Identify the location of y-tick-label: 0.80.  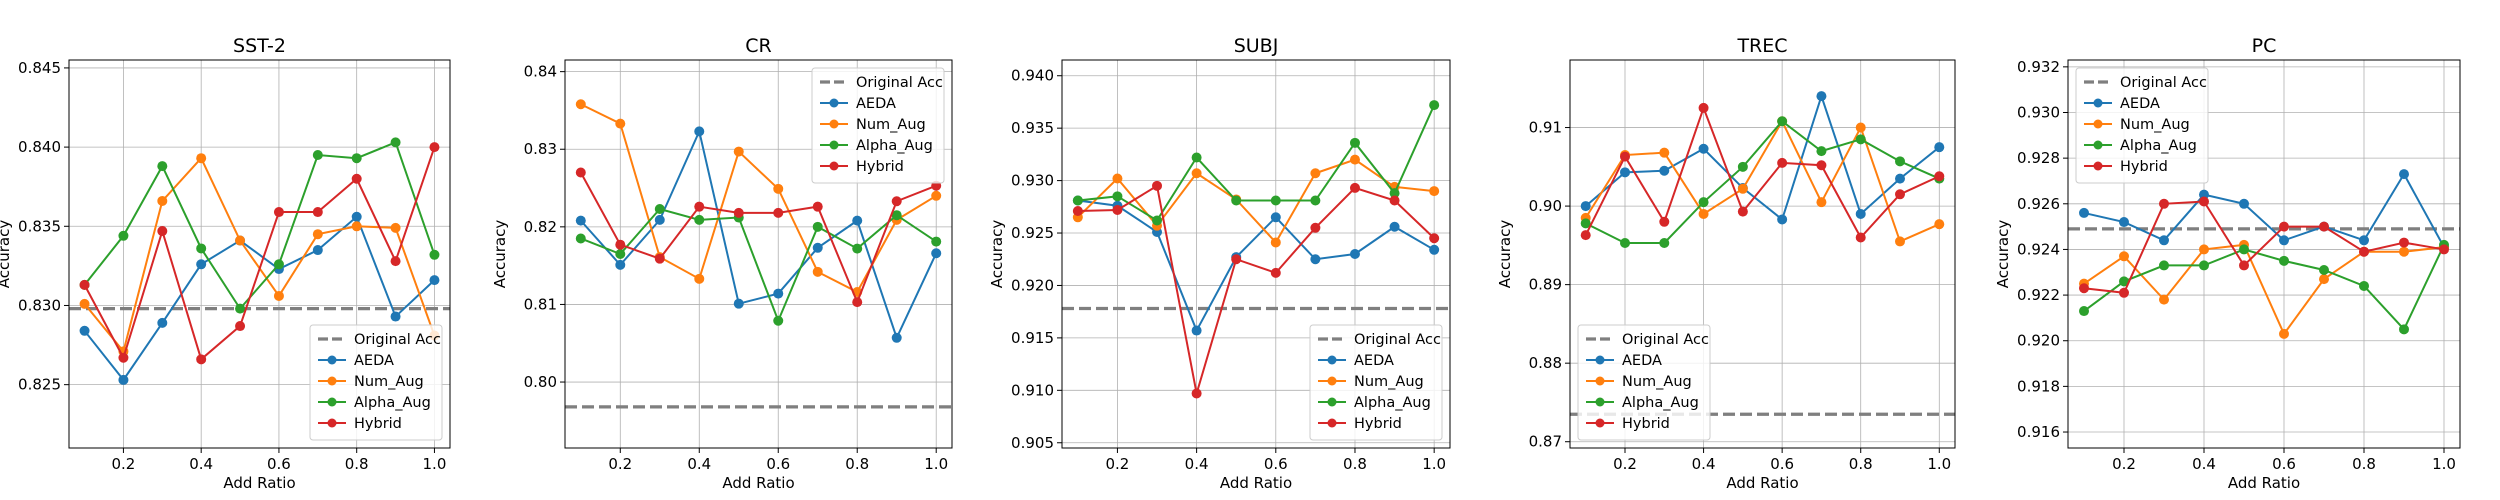
(540, 382).